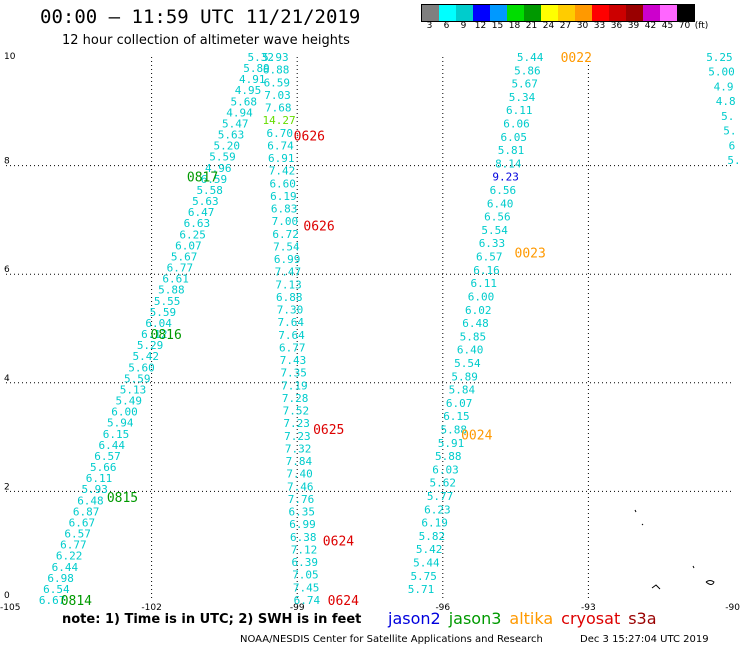 The width and height of the screenshot is (740, 650). What do you see at coordinates (192, 234) in the screenshot?
I see `wave-height-value: 6.25` at bounding box center [192, 234].